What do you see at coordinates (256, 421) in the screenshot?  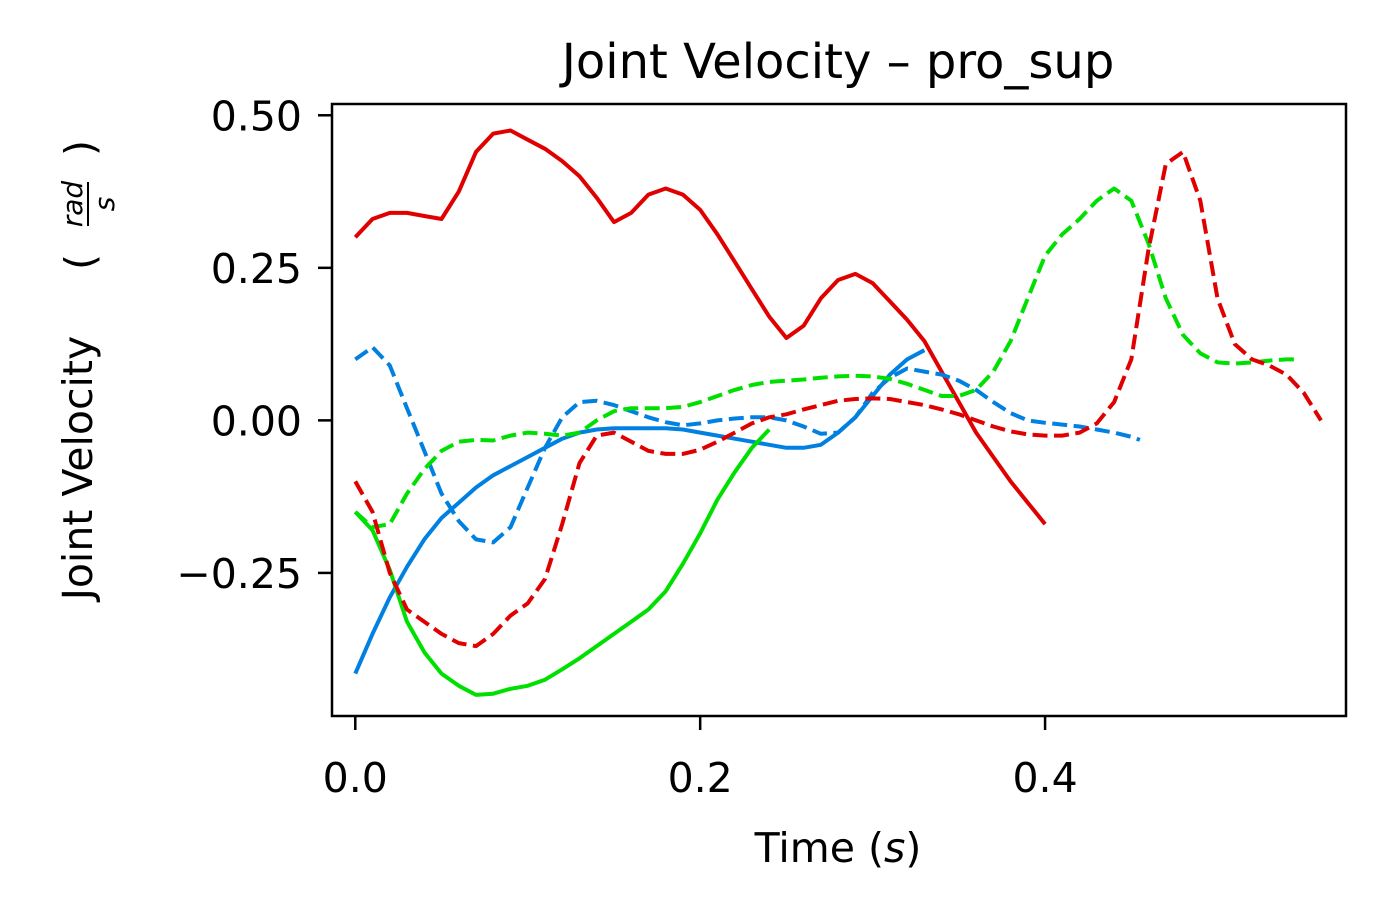 I see `y-tick-label: 0.00` at bounding box center [256, 421].